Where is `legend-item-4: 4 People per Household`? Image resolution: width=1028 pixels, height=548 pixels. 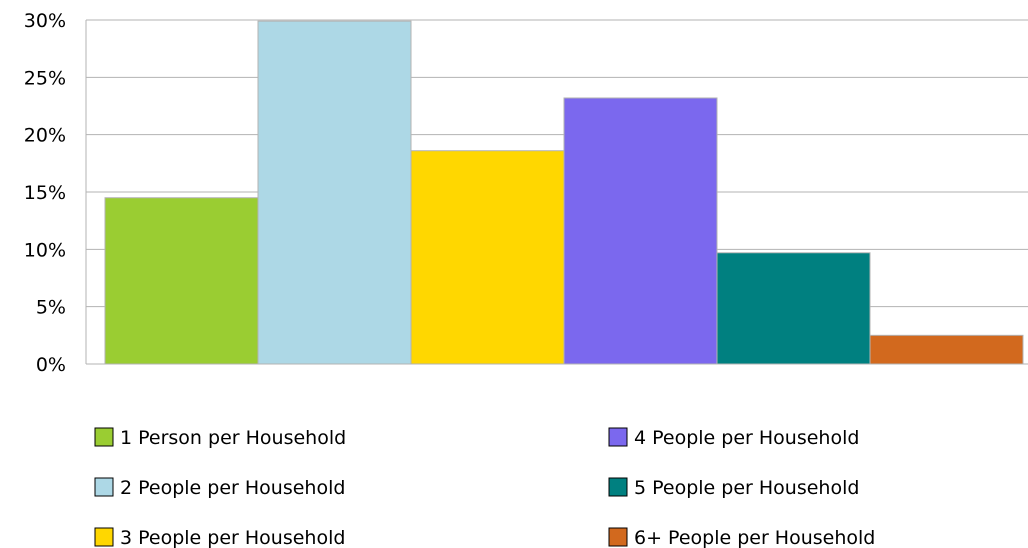 legend-item-4: 4 People per Household is located at coordinates (733, 438).